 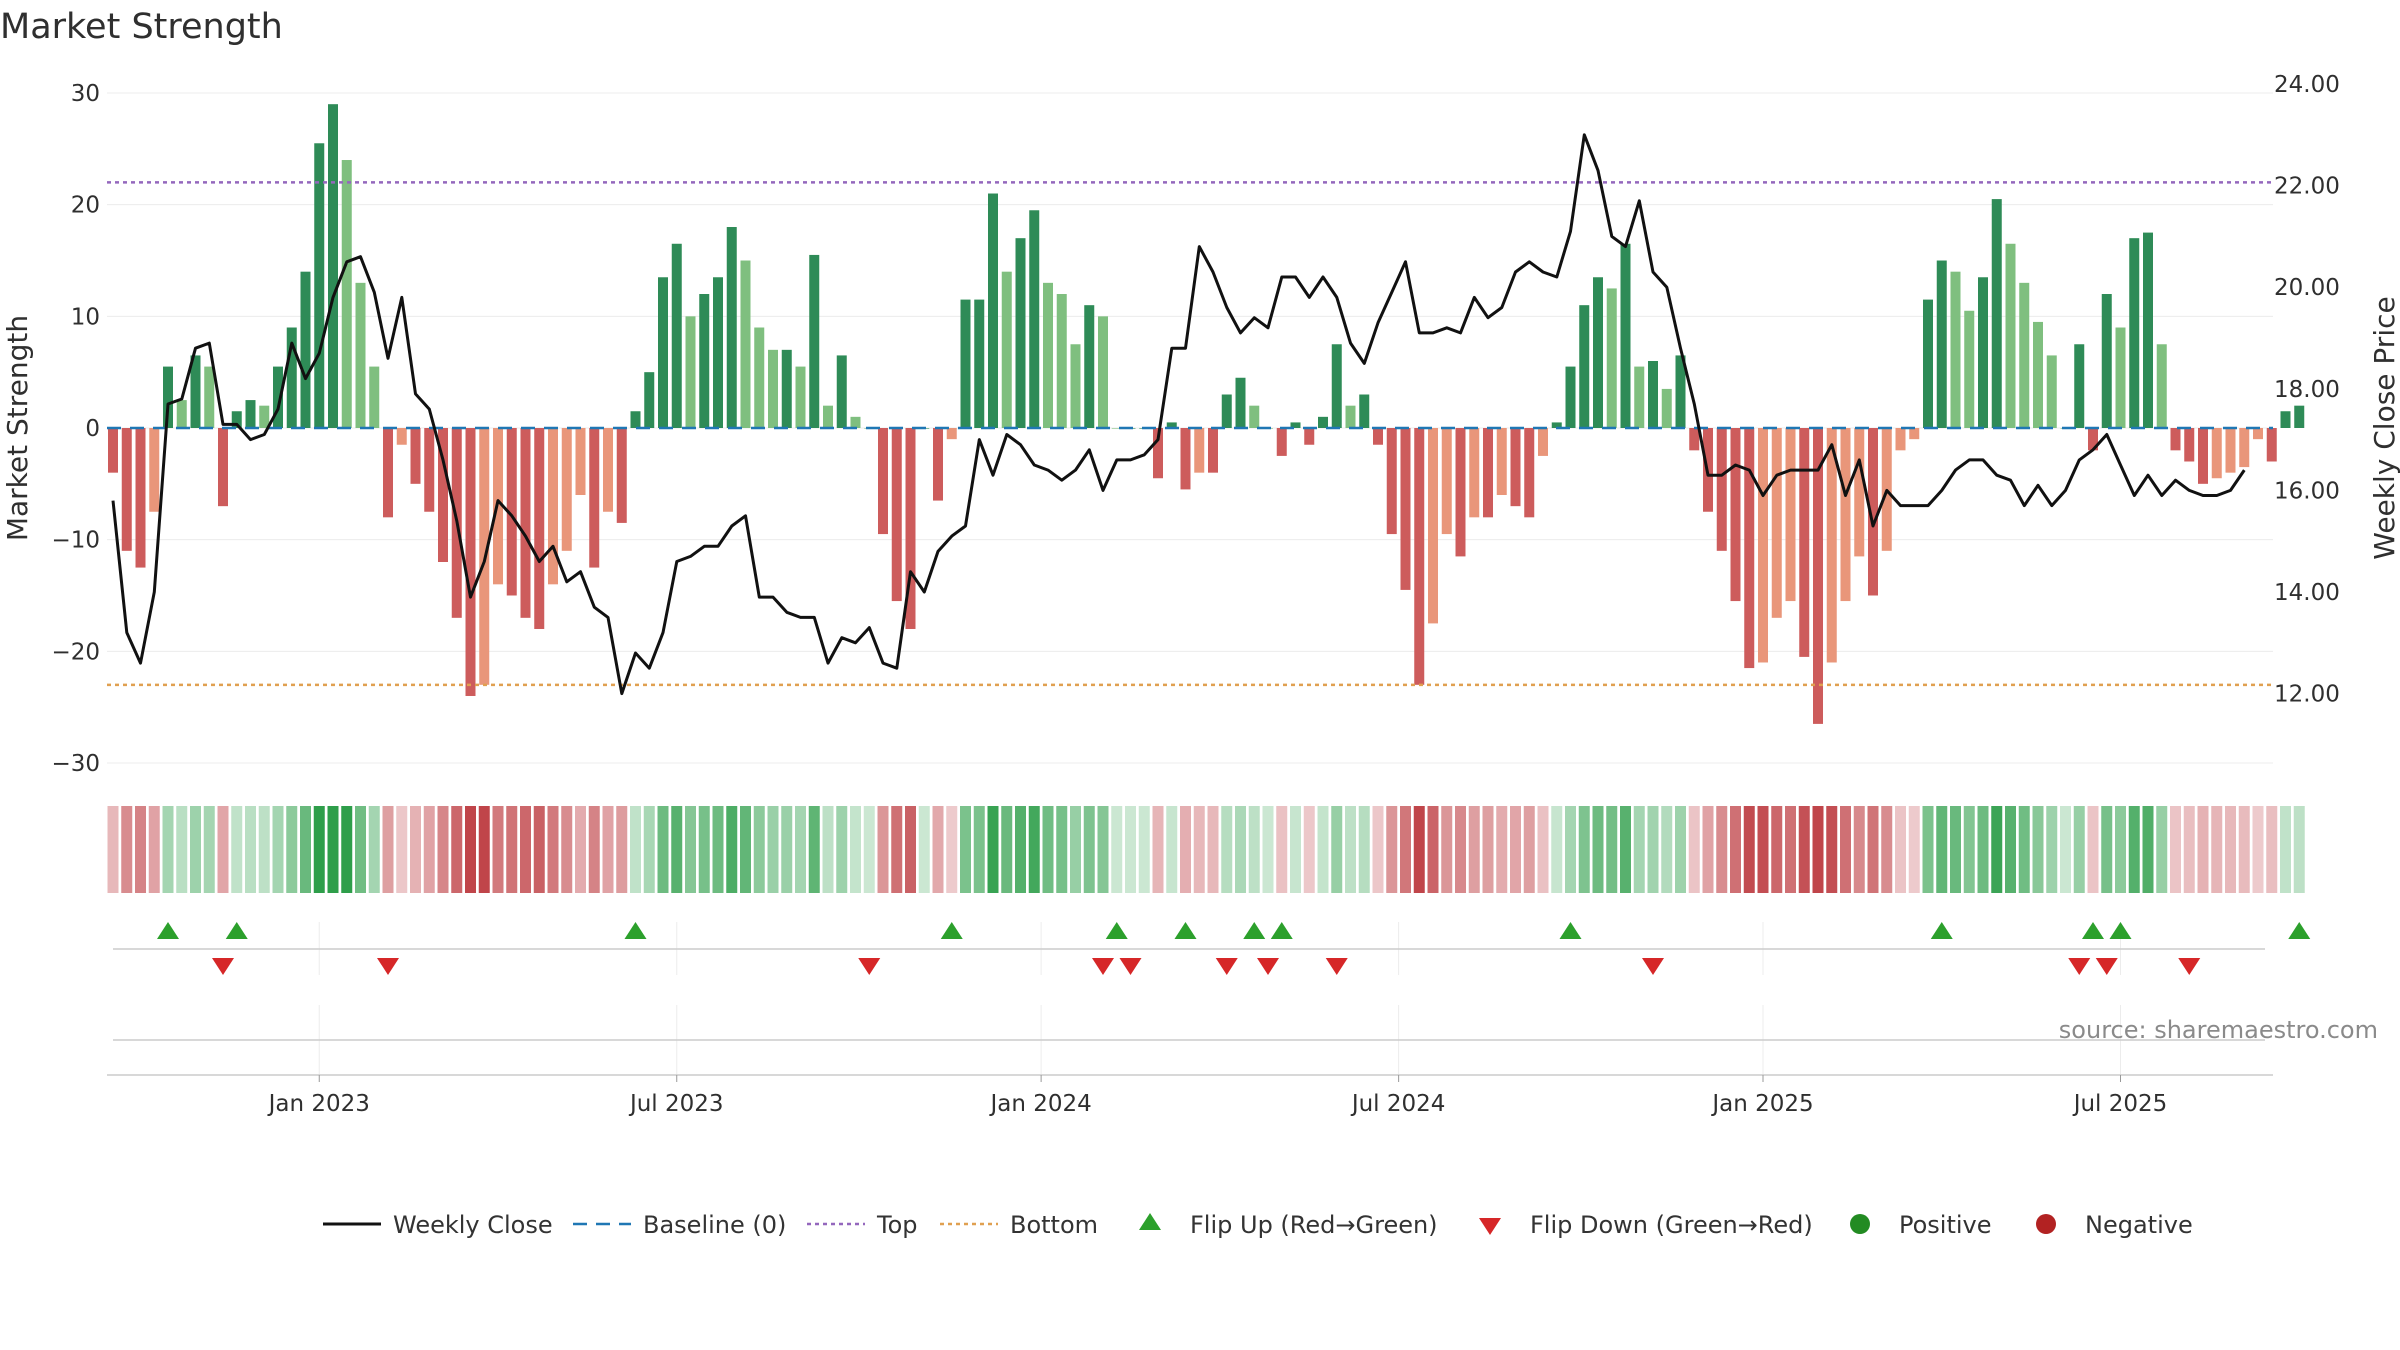 I want to click on legend-label-close: Weekly Close, so click(x=473, y=1225).